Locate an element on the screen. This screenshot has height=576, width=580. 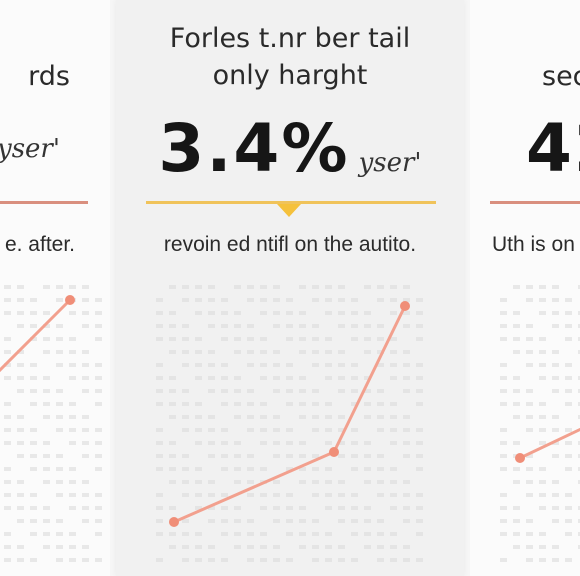
panel-left-unit: yser' is located at coordinates (30, 149).